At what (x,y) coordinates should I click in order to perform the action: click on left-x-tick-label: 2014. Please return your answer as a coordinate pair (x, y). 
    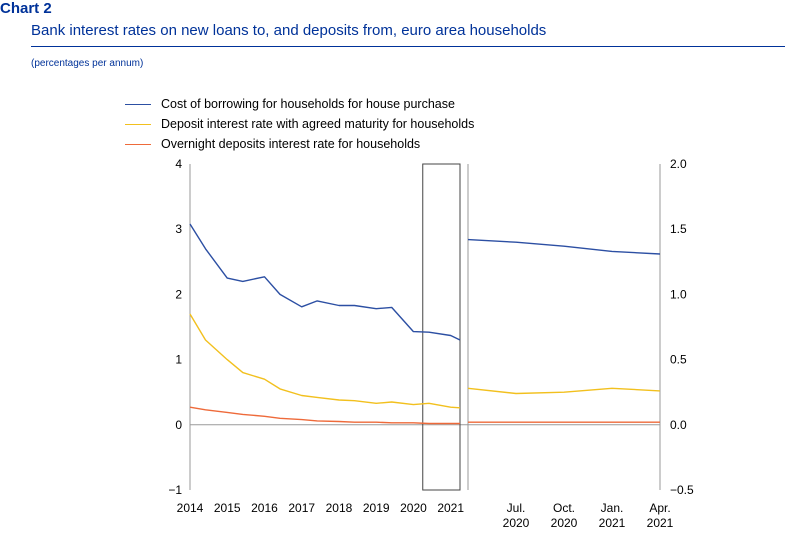
    Looking at the image, I should click on (190, 508).